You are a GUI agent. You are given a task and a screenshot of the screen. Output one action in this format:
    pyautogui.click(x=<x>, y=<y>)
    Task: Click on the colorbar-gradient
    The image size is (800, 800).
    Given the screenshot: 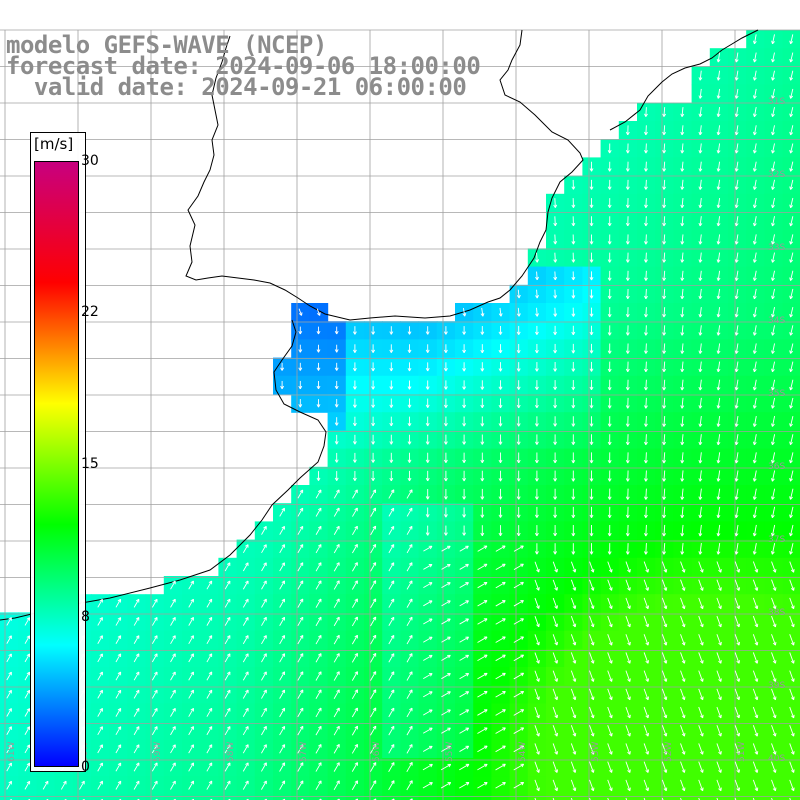 What is the action you would take?
    pyautogui.click(x=56, y=464)
    